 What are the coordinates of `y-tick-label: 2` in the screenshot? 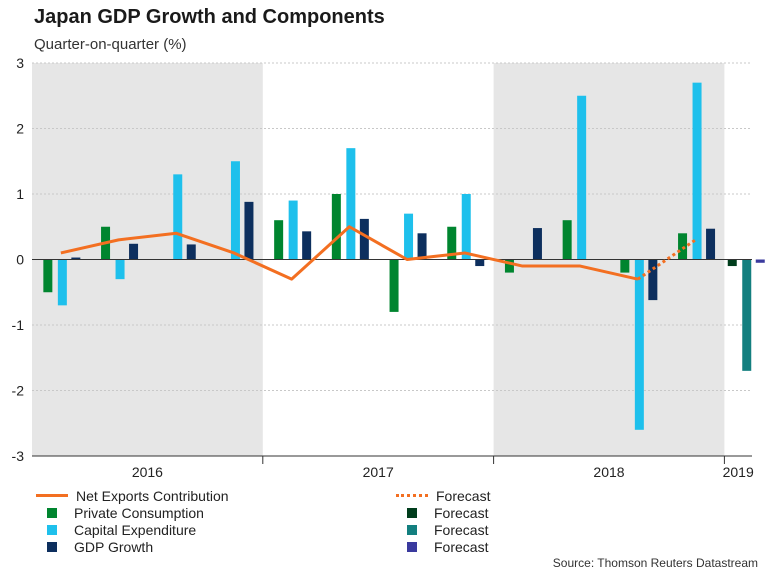 It's located at (20, 129).